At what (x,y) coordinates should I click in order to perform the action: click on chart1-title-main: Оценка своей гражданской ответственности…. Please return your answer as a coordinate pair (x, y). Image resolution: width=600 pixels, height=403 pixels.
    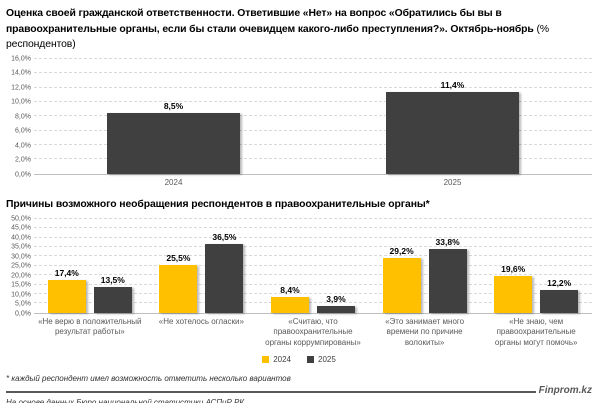
    Looking at the image, I should click on (270, 21).